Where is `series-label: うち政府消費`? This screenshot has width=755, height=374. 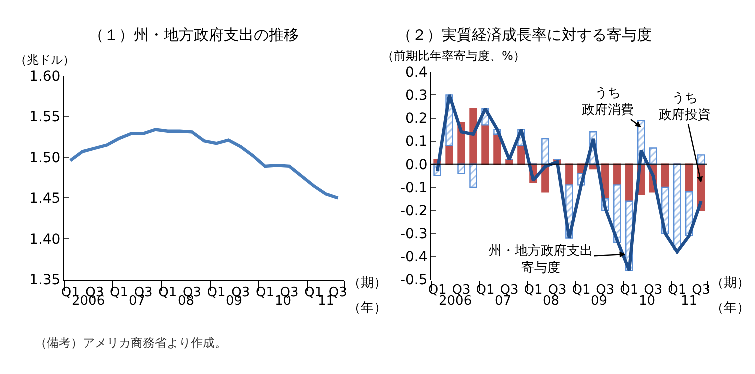 series-label: うち政府消費 is located at coordinates (608, 102).